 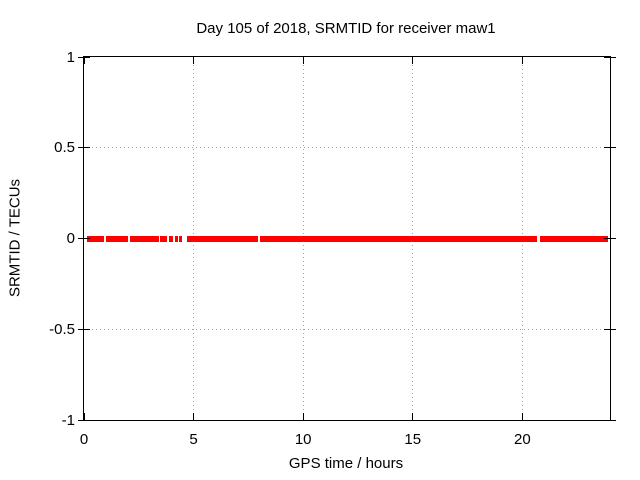 I want to click on y-tick-label: 1, so click(x=70, y=57).